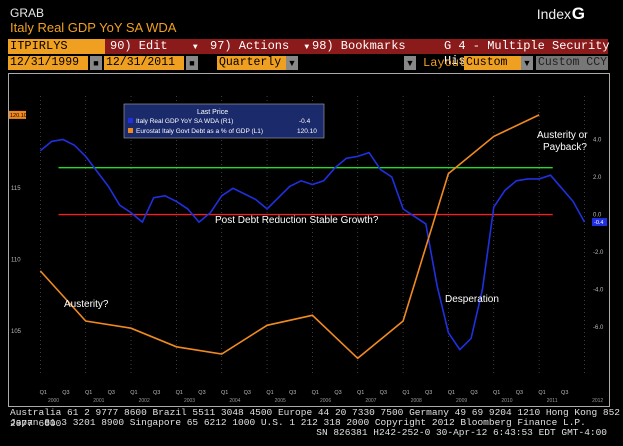 Image resolution: width=623 pixels, height=446 pixels. What do you see at coordinates (597, 178) in the screenshot?
I see `right-tick-label: 2.0` at bounding box center [597, 178].